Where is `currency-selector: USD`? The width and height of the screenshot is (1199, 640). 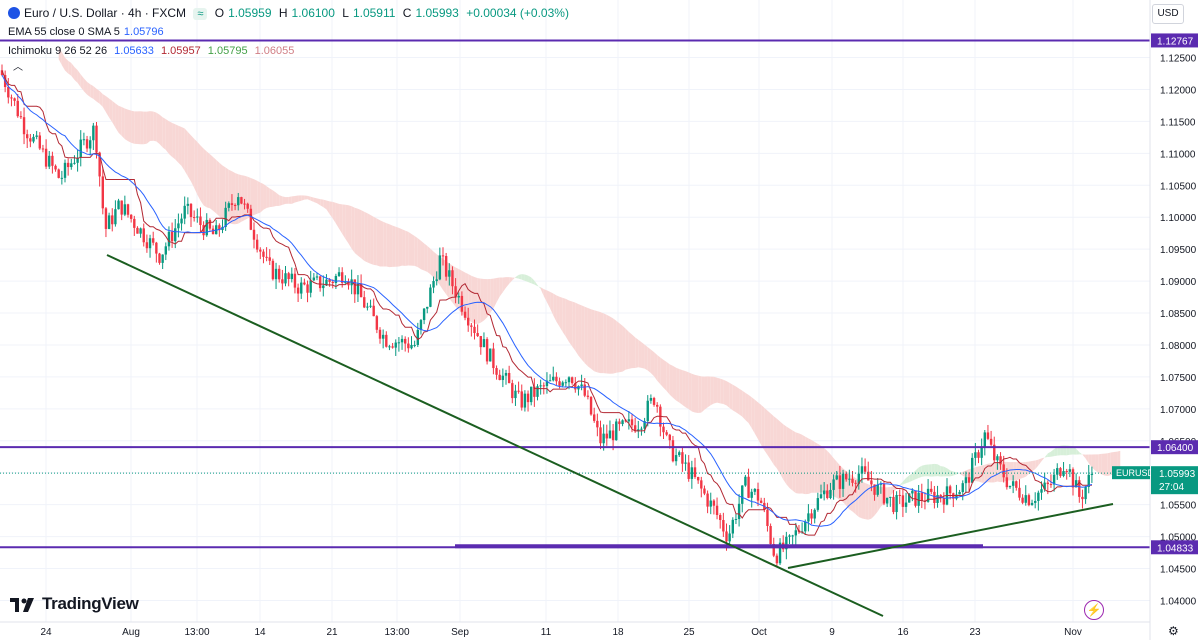 currency-selector: USD is located at coordinates (1168, 14).